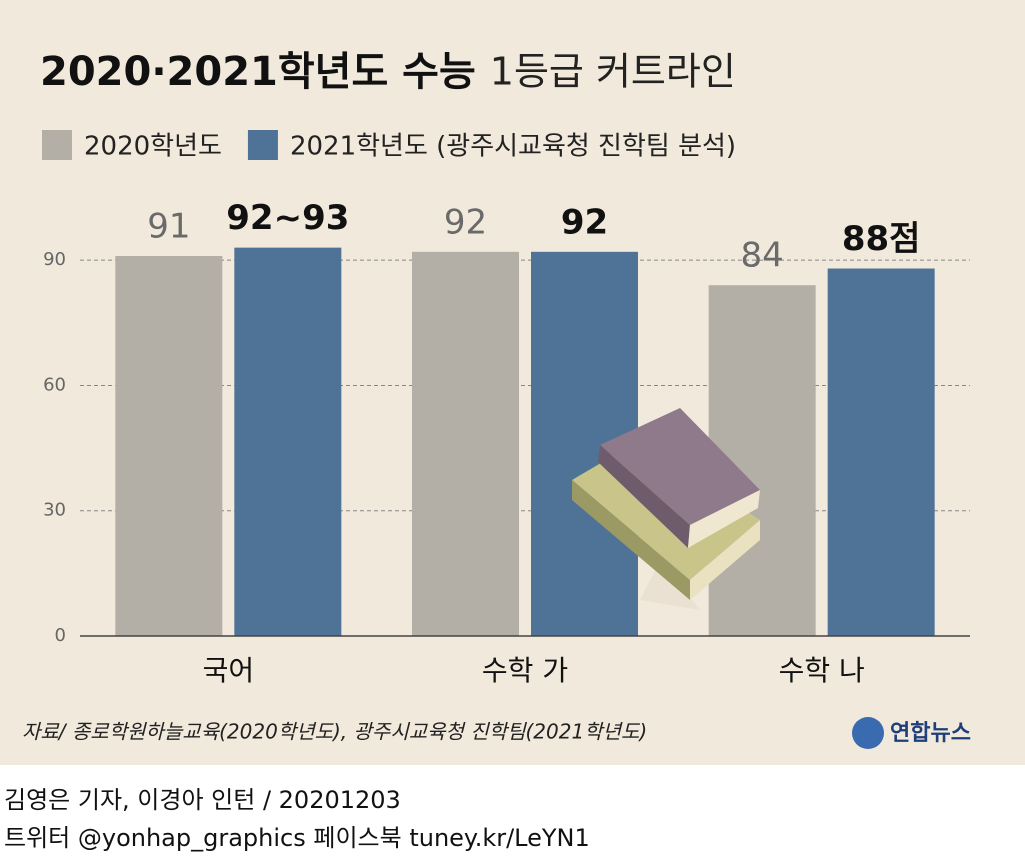  What do you see at coordinates (613, 72) in the screenshot?
I see `chart-subtitle: 1등급 커트라인` at bounding box center [613, 72].